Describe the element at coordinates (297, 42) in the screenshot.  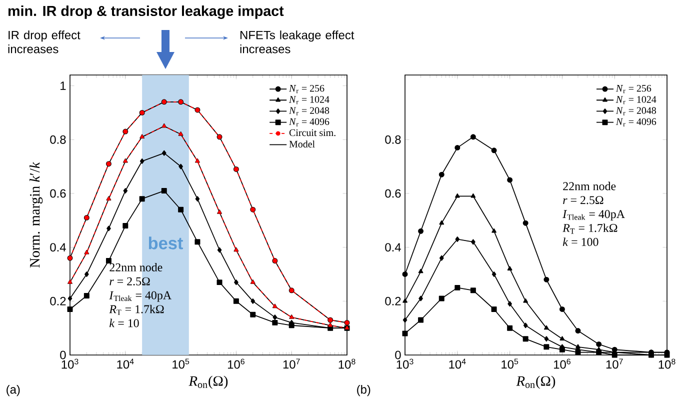
I see `text: NFETs leakage effect increases` at that location.